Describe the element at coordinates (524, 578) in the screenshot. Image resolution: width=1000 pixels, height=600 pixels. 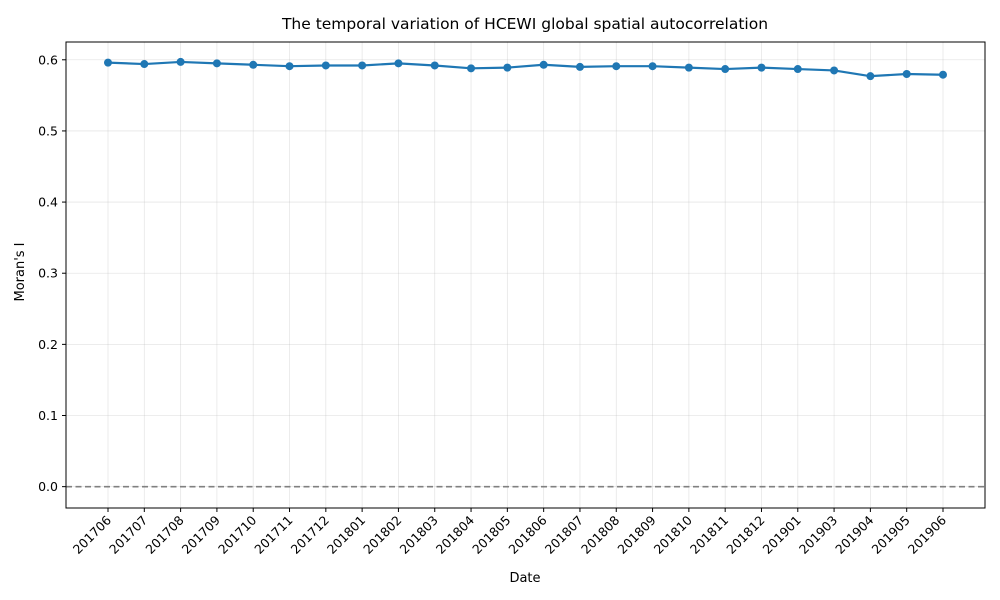
I see `x-axis-label: Date` at that location.